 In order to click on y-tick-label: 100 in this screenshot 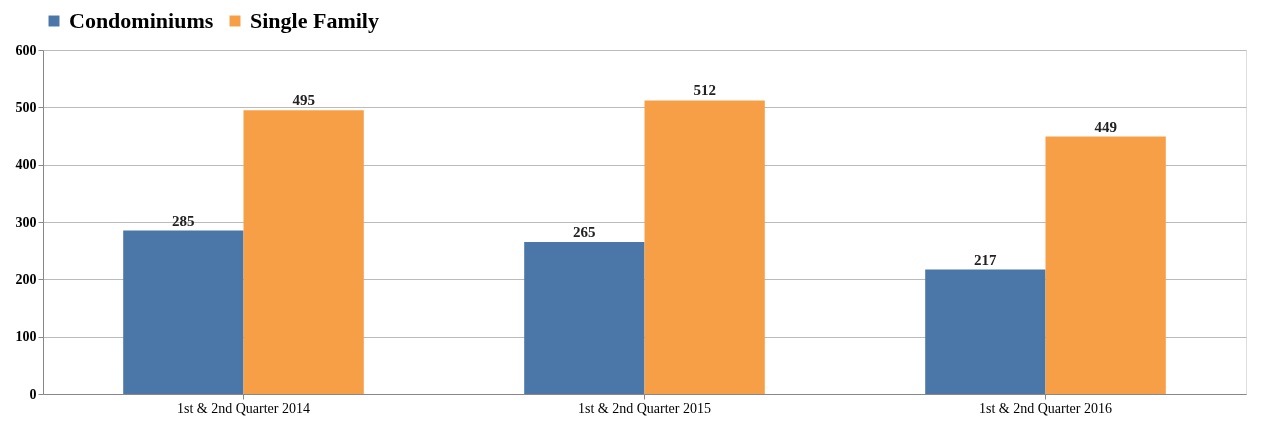, I will do `click(26, 337)`.